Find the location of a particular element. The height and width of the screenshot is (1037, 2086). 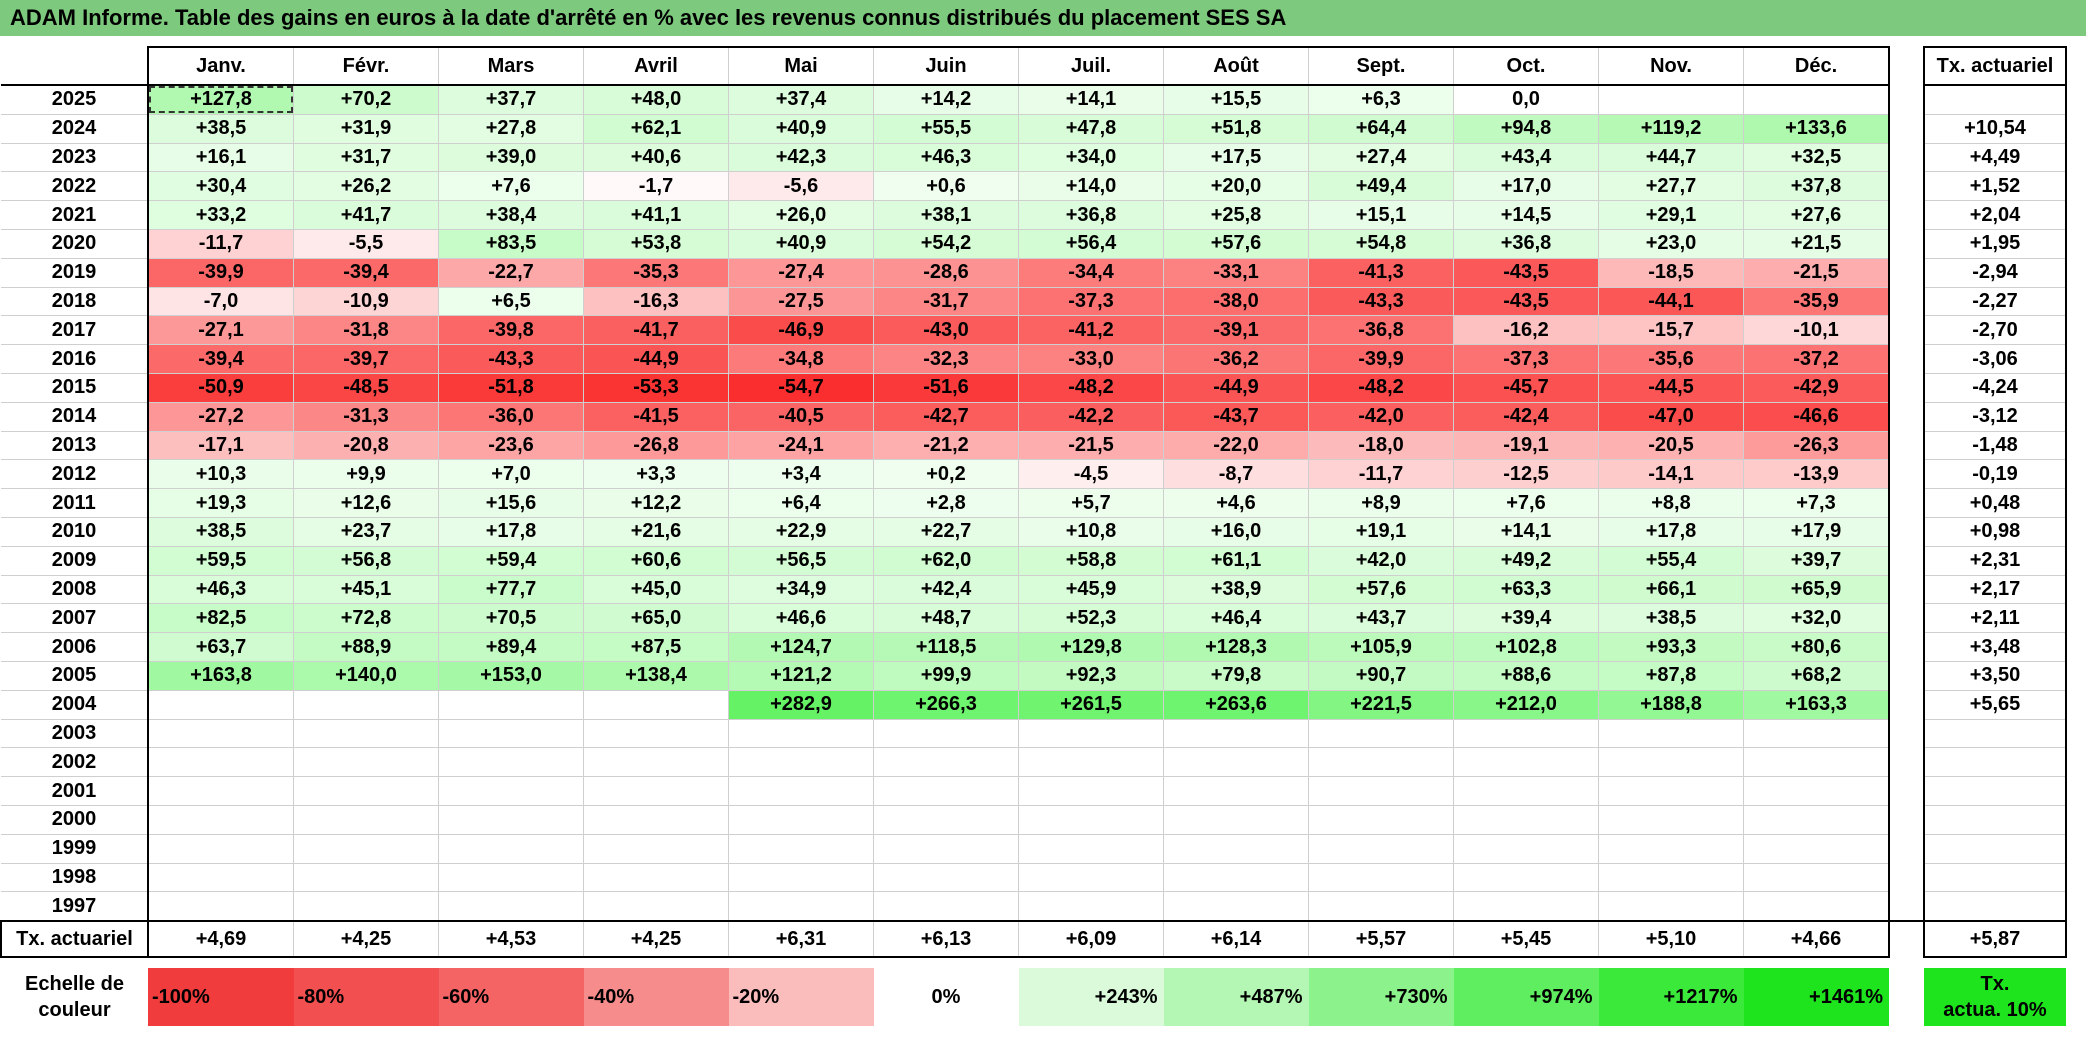

value-cell: +26,2 is located at coordinates (366, 186).